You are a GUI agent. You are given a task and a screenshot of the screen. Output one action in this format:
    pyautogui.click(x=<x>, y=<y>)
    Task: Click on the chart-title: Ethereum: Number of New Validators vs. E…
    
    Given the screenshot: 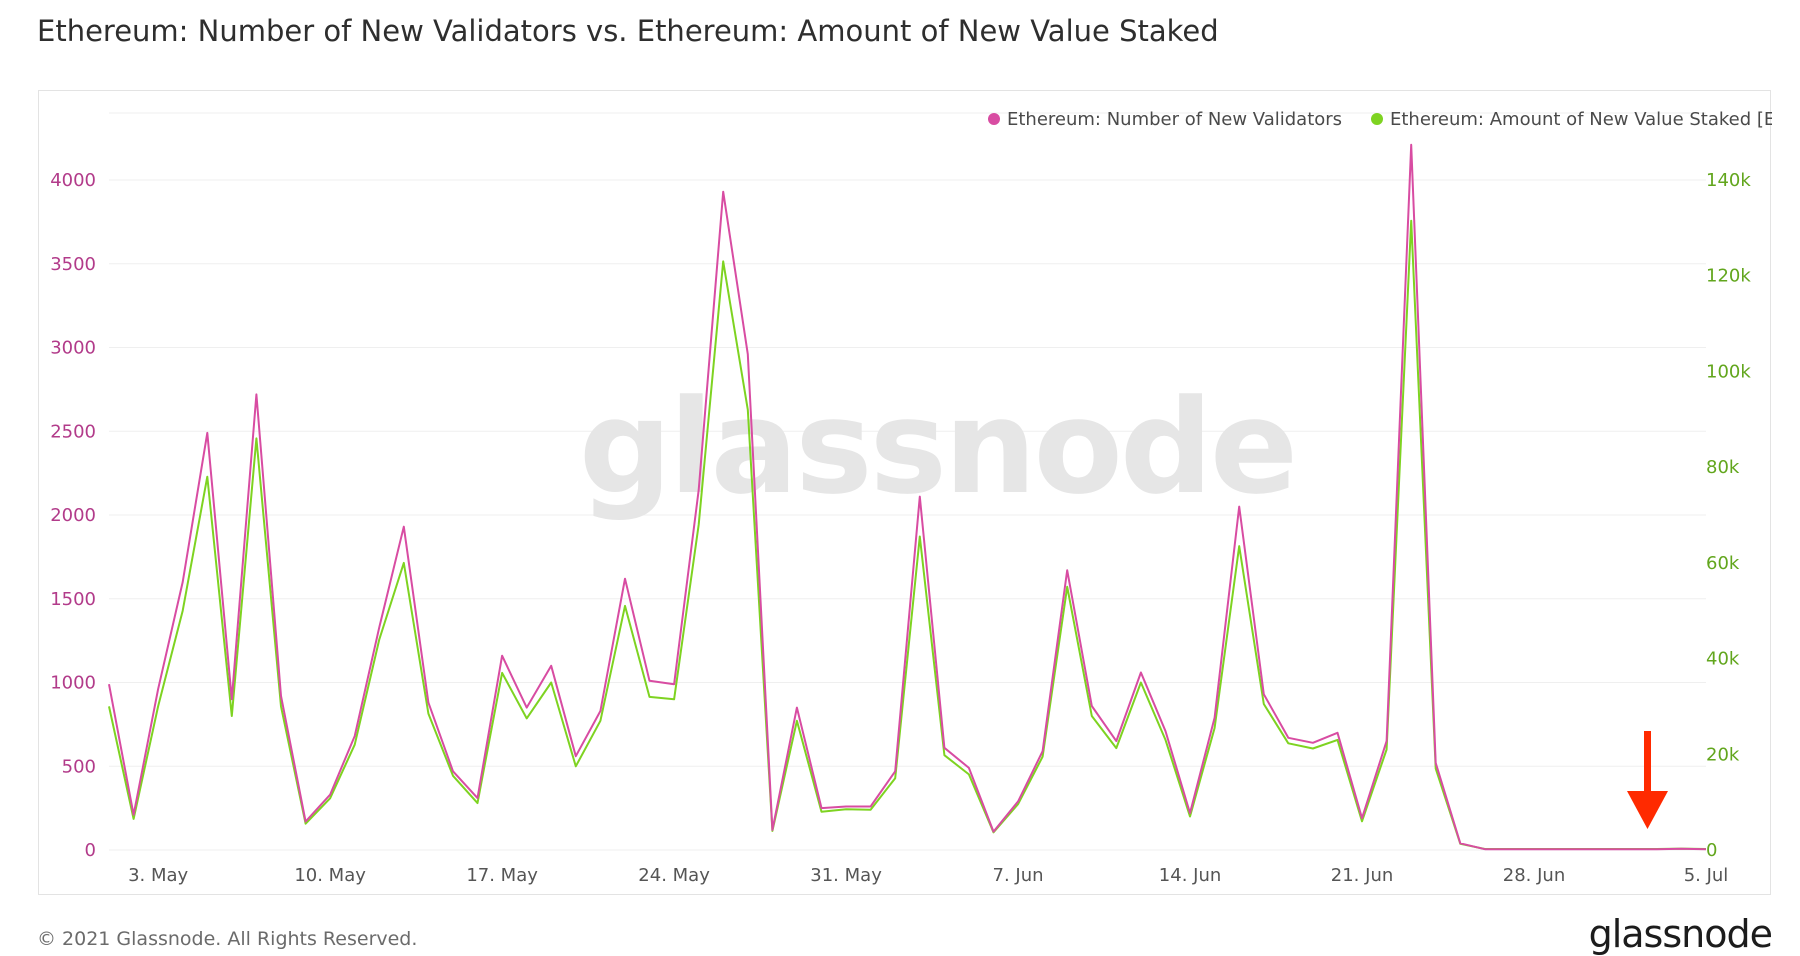 What is the action you would take?
    pyautogui.click(x=628, y=31)
    